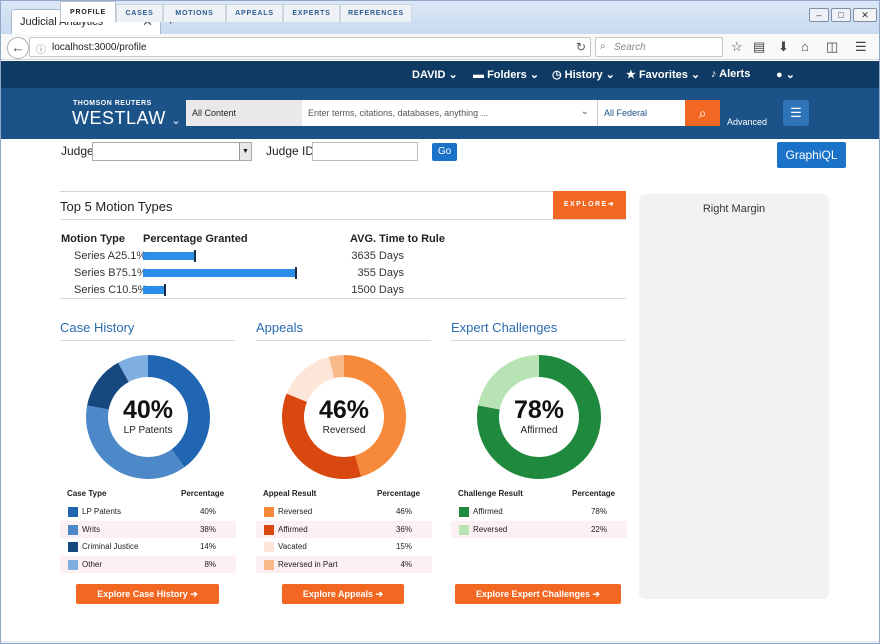 This screenshot has height=644, width=880. Describe the element at coordinates (538, 594) in the screenshot. I see `explore-expert-challenges-button: Explore Expert Challenges ➔` at that location.